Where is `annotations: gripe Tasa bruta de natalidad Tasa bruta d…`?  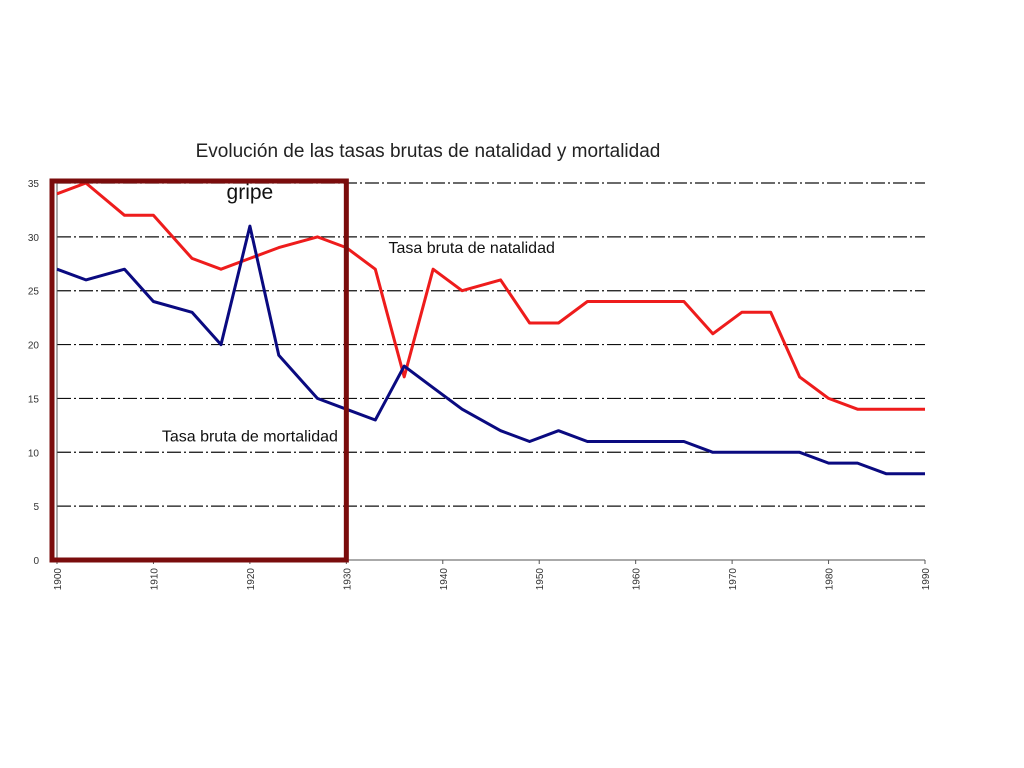
annotations: gripe Tasa bruta de natalidad Tasa bruta d… is located at coordinates (358, 314).